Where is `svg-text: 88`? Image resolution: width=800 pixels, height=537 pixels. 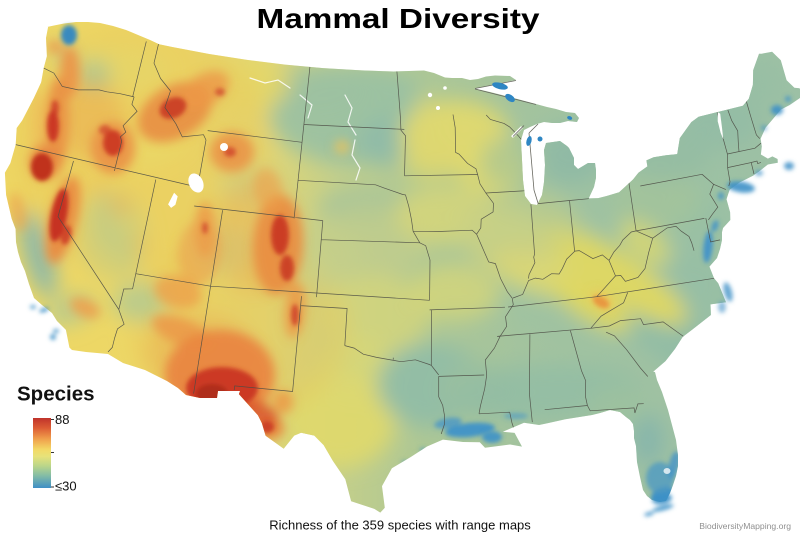
svg-text: 88 is located at coordinates (62, 419).